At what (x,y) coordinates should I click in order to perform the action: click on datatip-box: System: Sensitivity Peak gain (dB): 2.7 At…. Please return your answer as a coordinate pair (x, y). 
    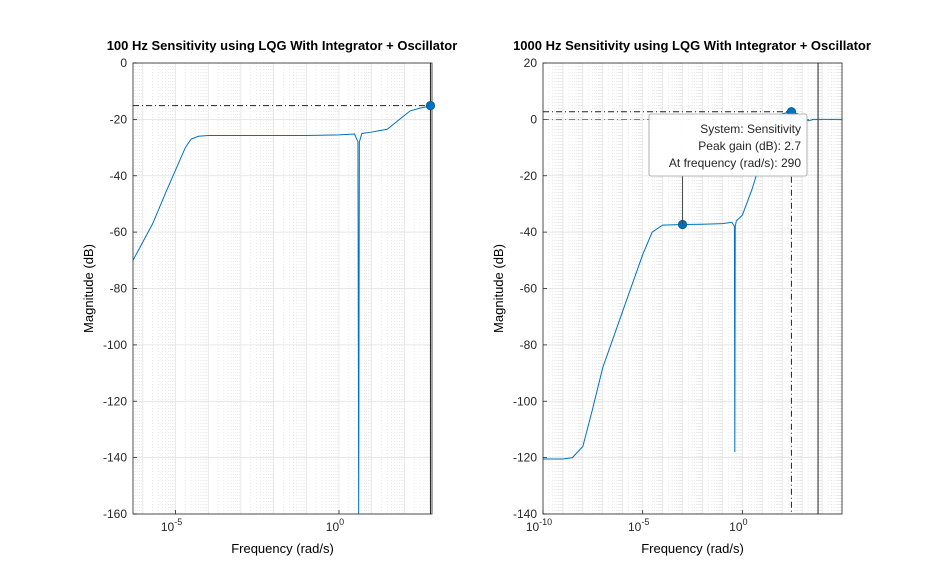
    Looking at the image, I should click on (728, 145).